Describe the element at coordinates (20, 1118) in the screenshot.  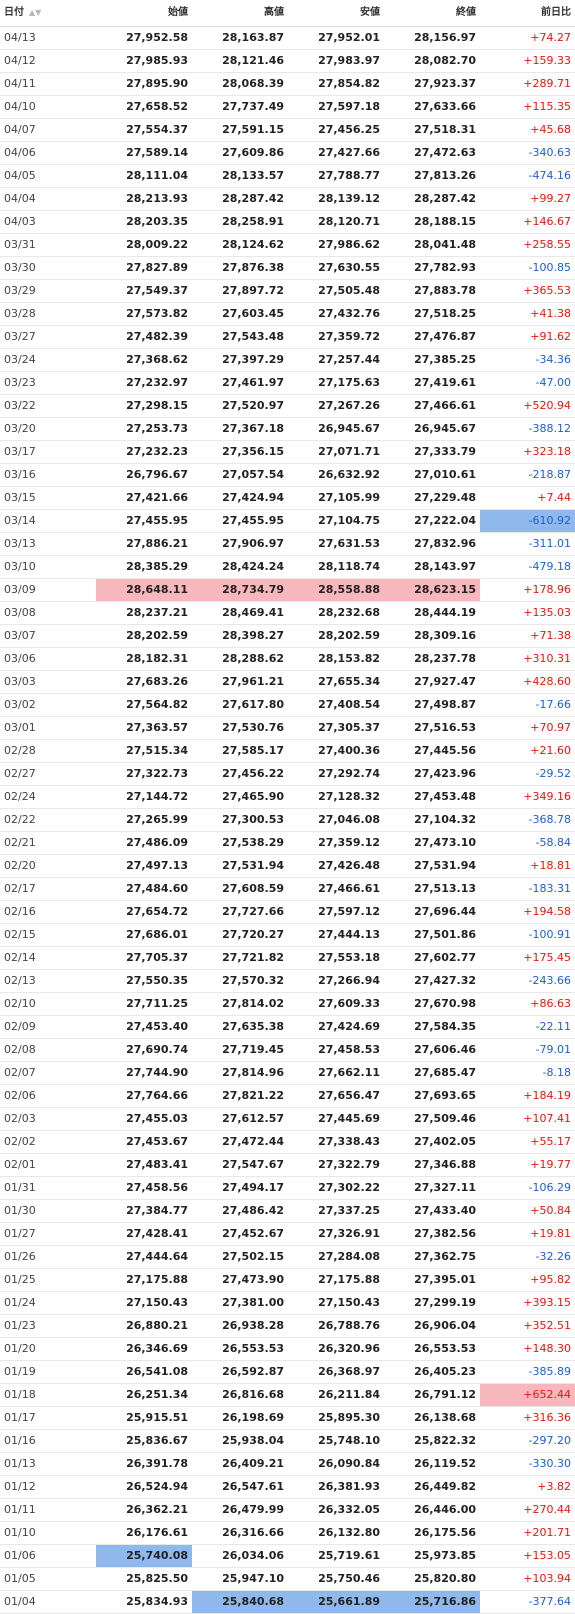
I see `date-cell: 02/03` at that location.